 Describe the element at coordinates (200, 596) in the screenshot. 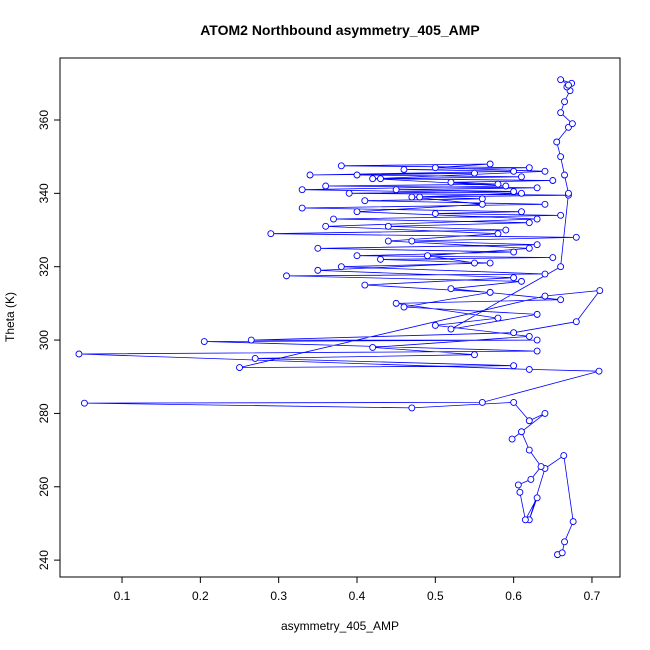

I see `x-tick-label: 0.2` at that location.